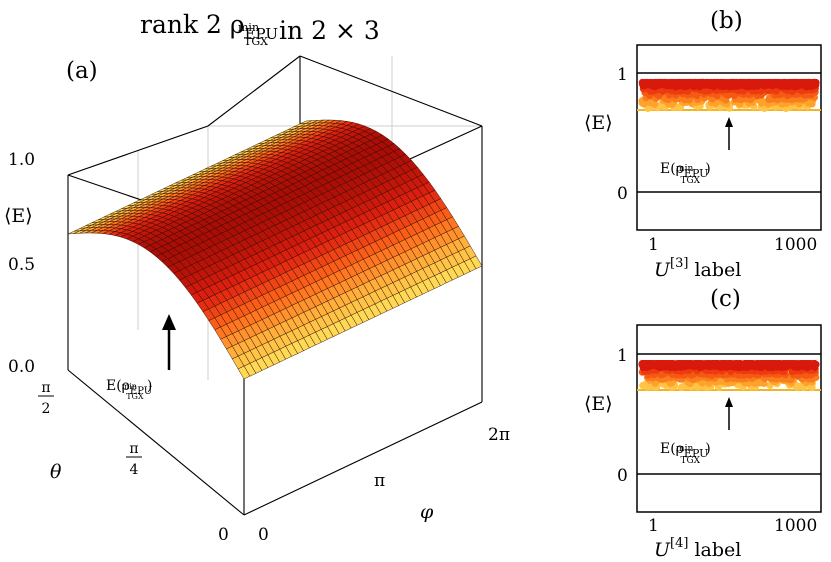  I want to click on phi-tick-0: 0, so click(263, 535).